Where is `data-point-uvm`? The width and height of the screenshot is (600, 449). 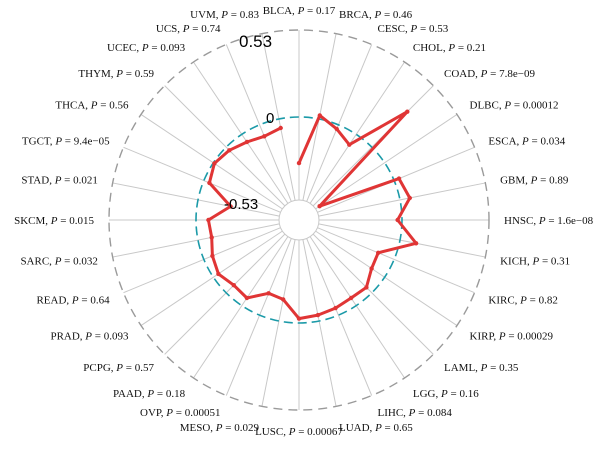 data-point-uvm is located at coordinates (280, 128).